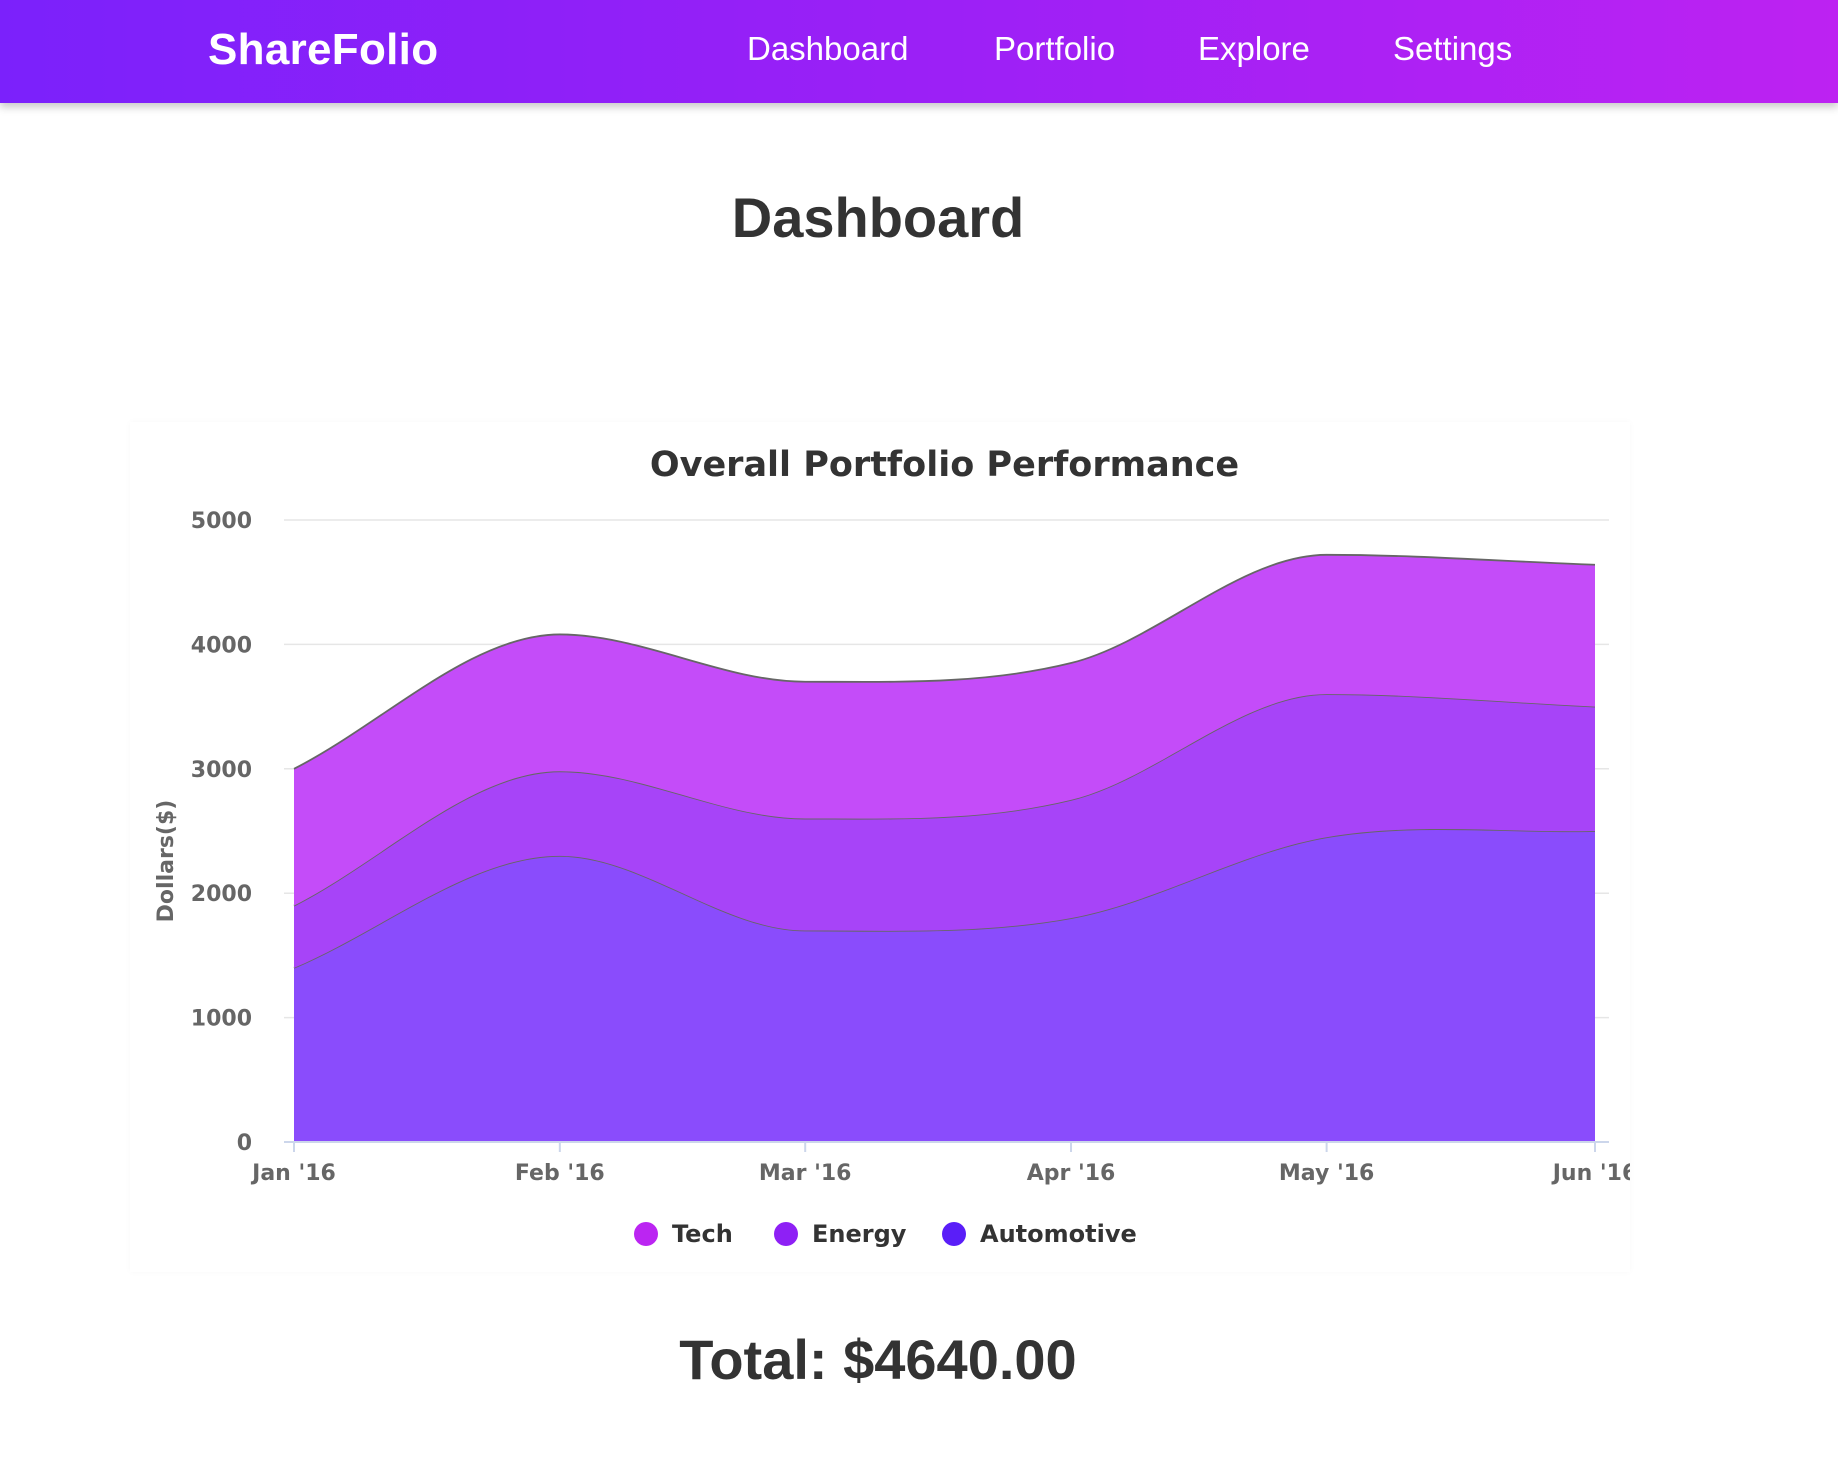  What do you see at coordinates (166, 861) in the screenshot?
I see `y-axis-label: Dollars($)` at bounding box center [166, 861].